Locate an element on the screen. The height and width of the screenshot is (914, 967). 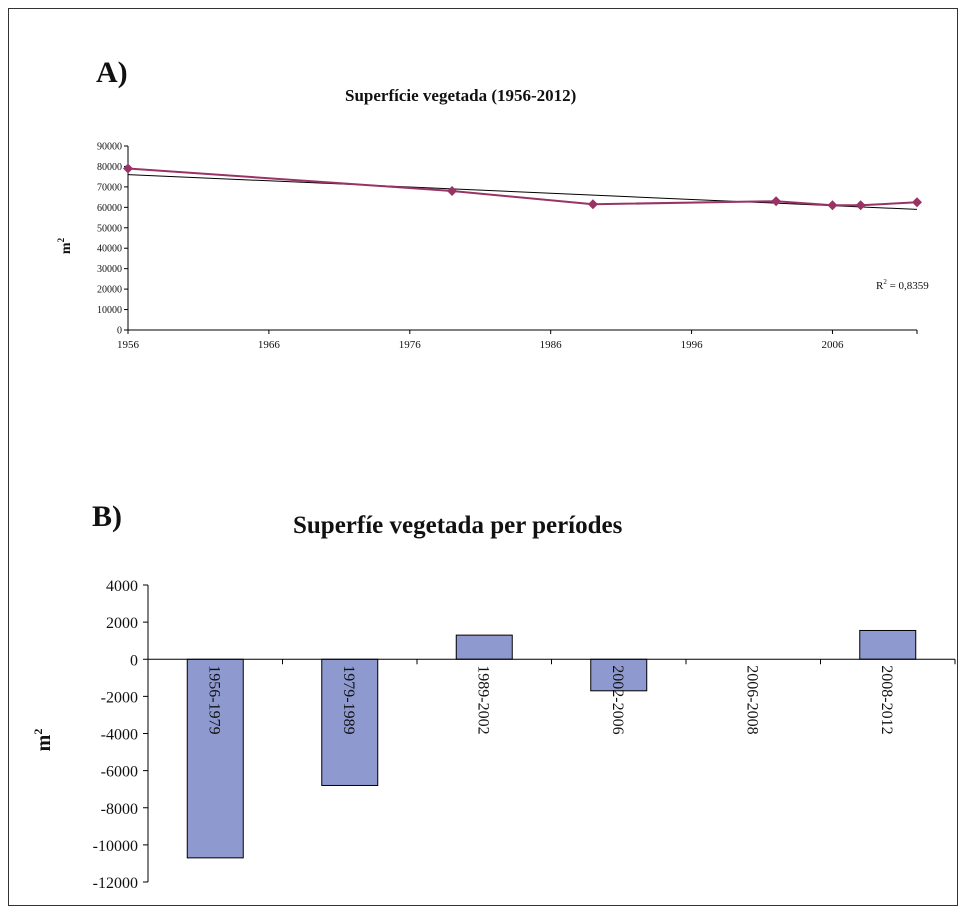
panel-b-label: B) is located at coordinates (107, 516).